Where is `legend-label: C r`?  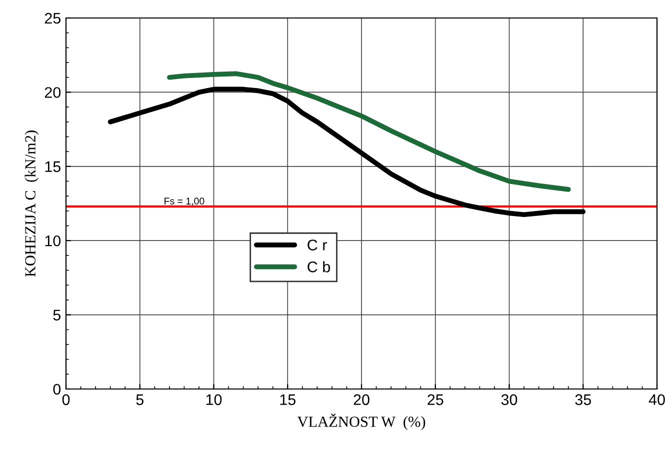 legend-label: C r is located at coordinates (317, 245).